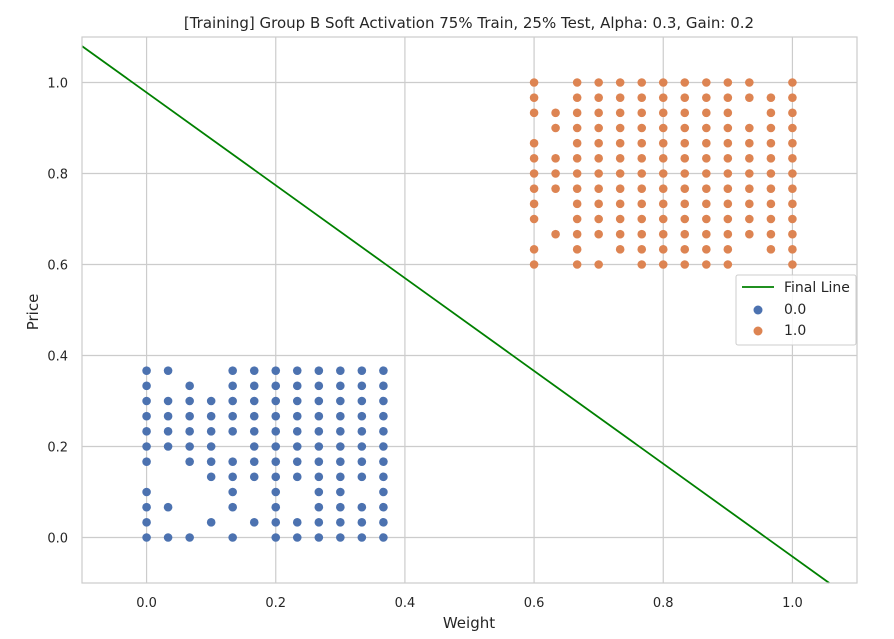 The height and width of the screenshot is (639, 894). Describe the element at coordinates (57, 312) in the screenshot. I see `y-tick-labels: 0.0 0.2 0.4 0.6 0.8 1.0` at that location.